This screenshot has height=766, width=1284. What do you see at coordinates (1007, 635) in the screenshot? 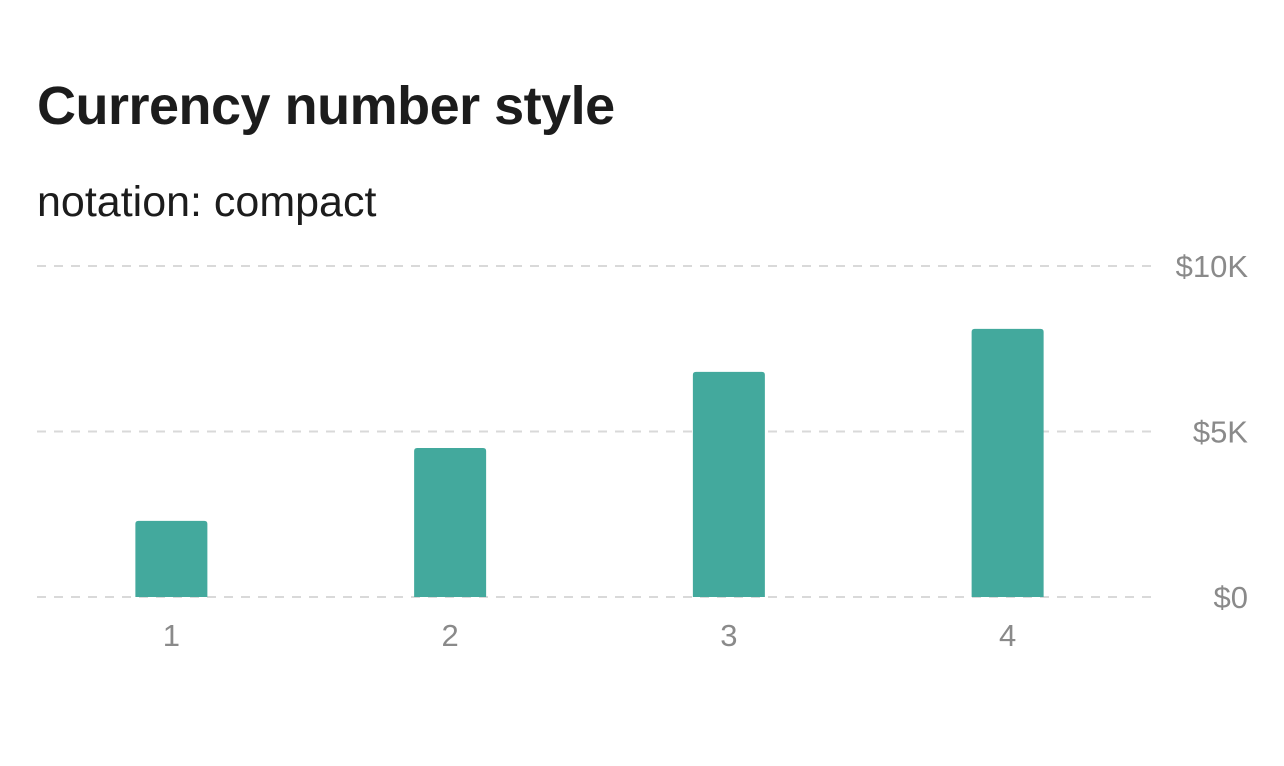
I see `x-tick-label: 4` at bounding box center [1007, 635].